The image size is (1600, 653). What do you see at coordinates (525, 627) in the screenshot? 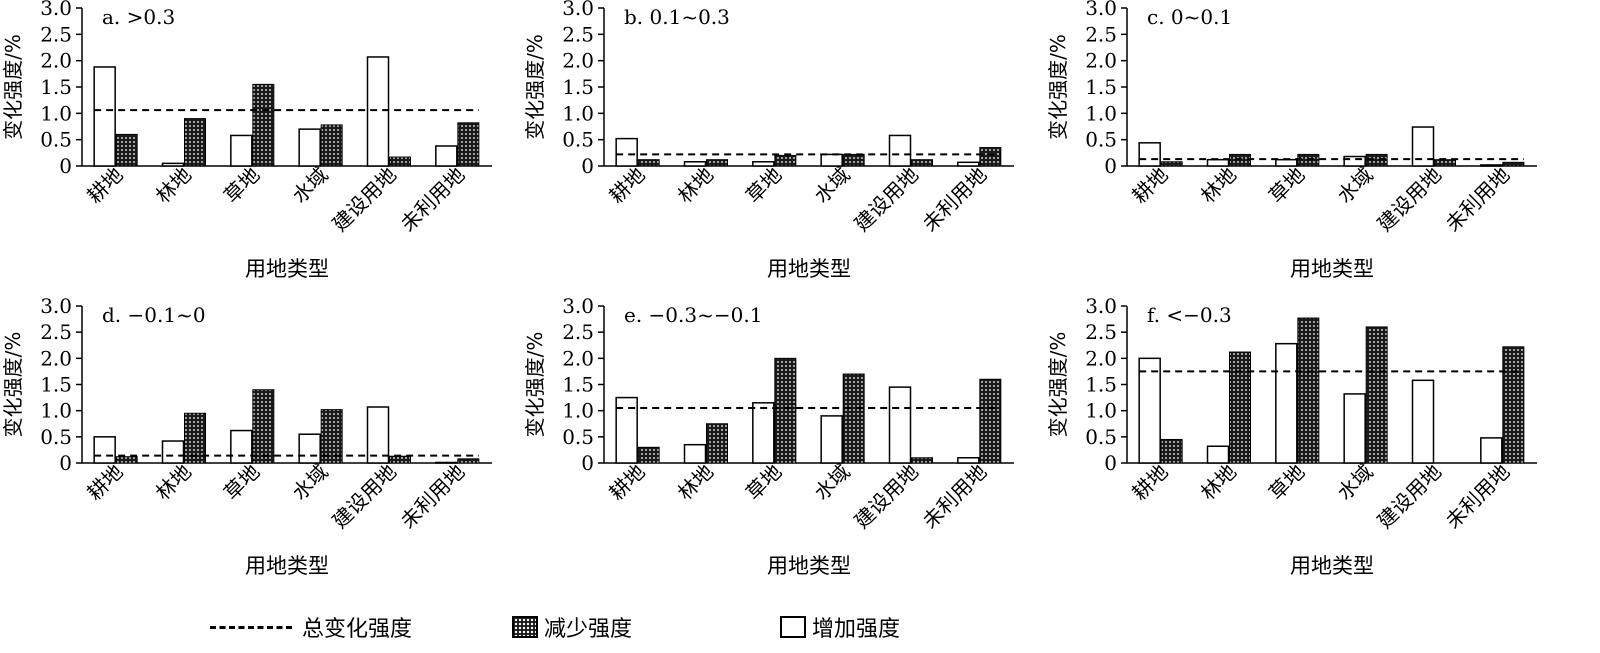
I see `legend-decrease-swatch` at bounding box center [525, 627].